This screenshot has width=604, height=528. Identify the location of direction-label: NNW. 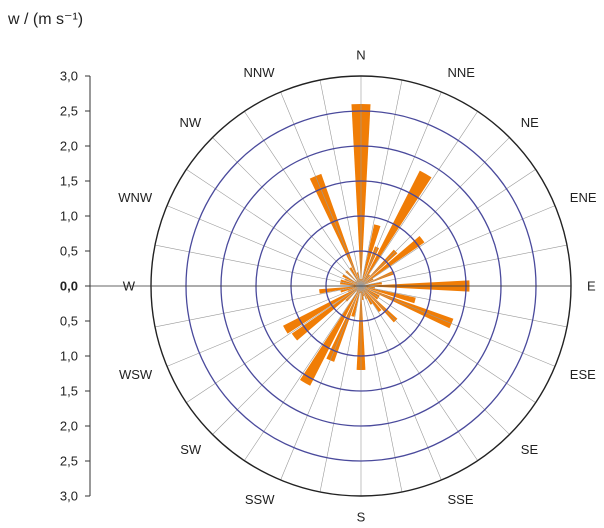
(259, 72).